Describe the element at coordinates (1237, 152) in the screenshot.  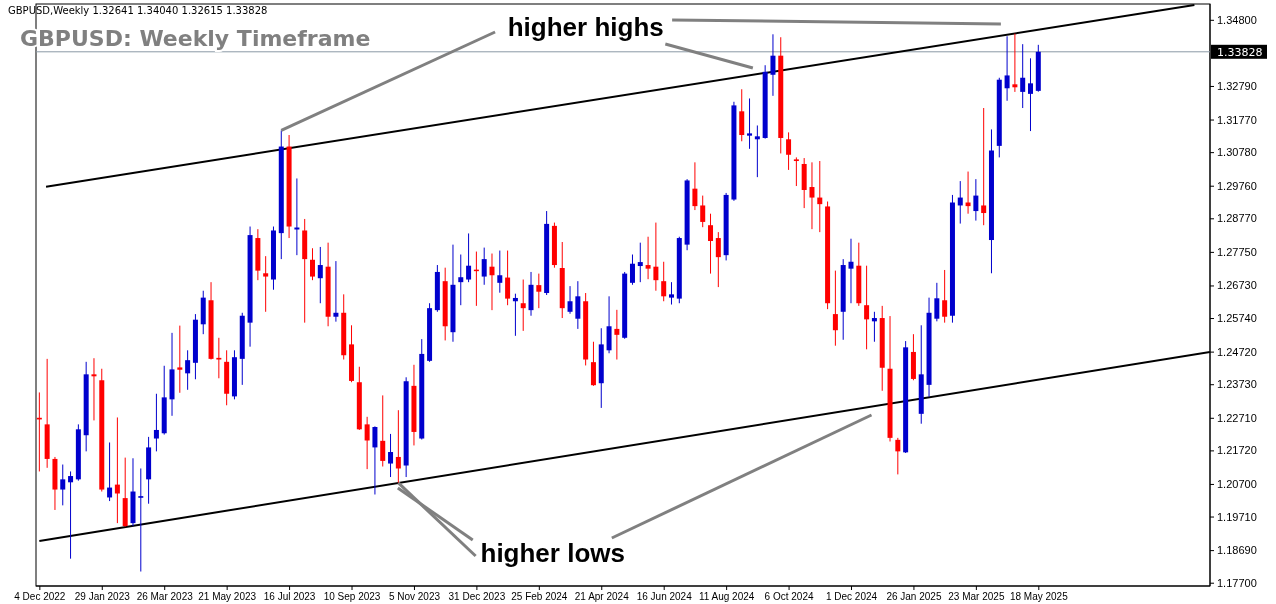
I see `y-tick-label: 1.30780` at that location.